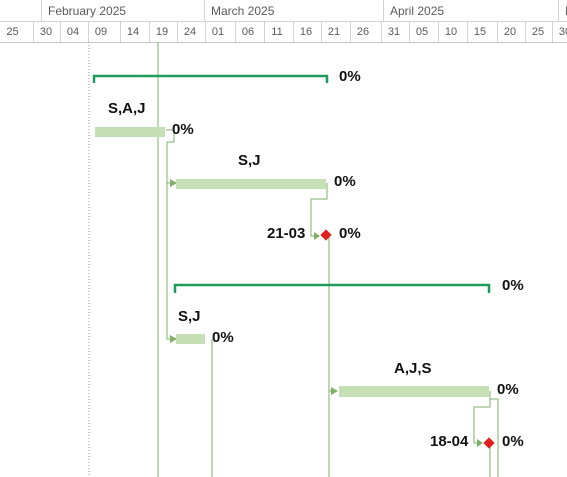 The image size is (567, 477). I want to click on link-task6-milestone2, so click(482, 417).